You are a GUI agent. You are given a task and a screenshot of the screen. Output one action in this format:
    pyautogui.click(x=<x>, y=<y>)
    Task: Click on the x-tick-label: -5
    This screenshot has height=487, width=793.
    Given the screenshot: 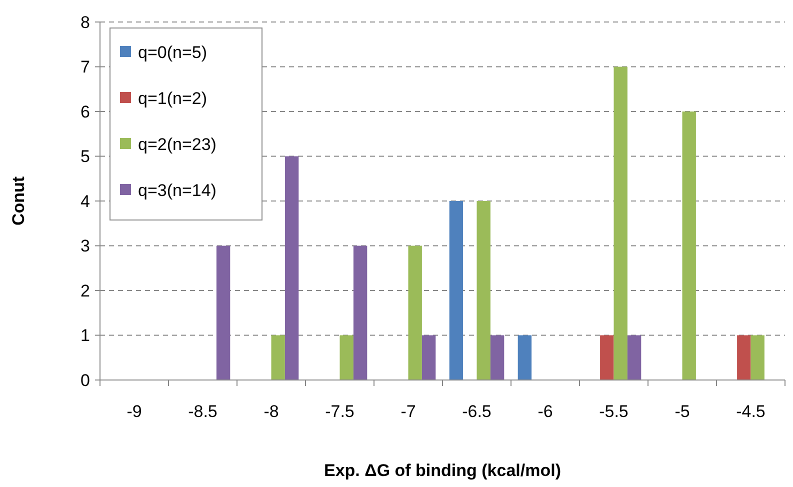 What is the action you would take?
    pyautogui.click(x=682, y=411)
    